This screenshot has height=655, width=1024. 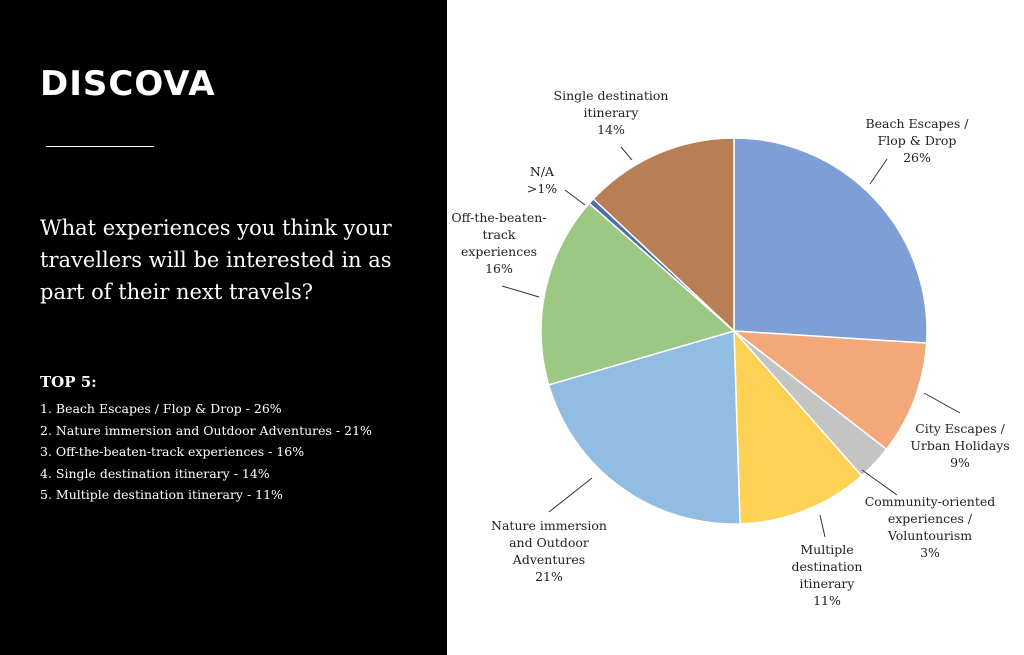 What do you see at coordinates (549, 551) in the screenshot?
I see `slice-label: Nature immersion and Outdoor Adventures 21%` at bounding box center [549, 551].